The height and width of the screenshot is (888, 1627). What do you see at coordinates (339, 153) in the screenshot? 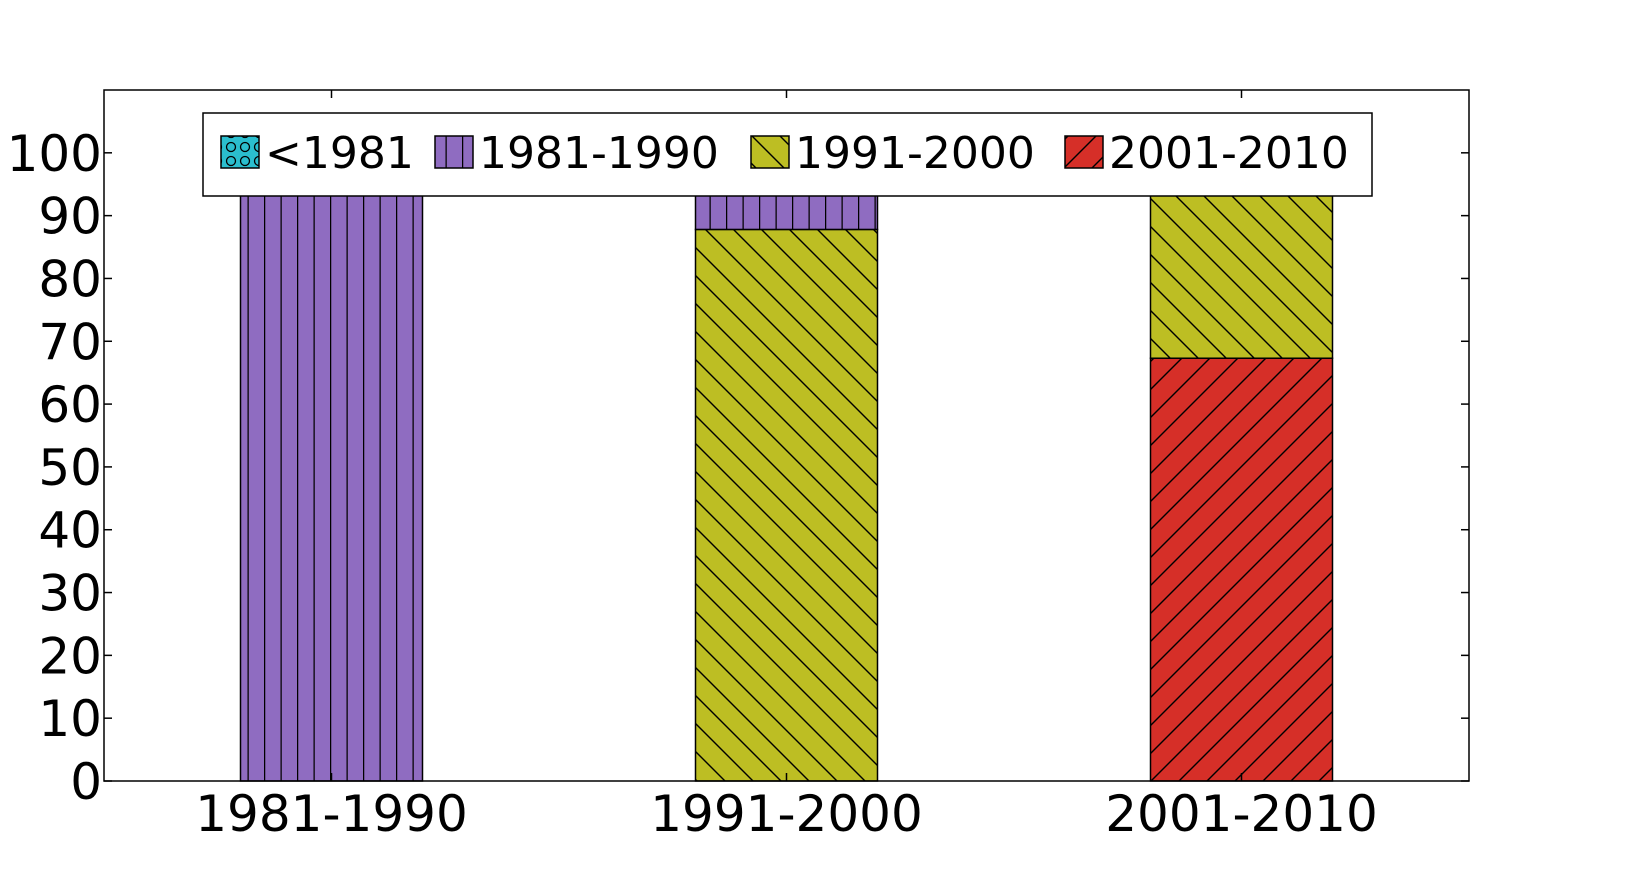
I see `legend-label: <1981` at bounding box center [339, 153].